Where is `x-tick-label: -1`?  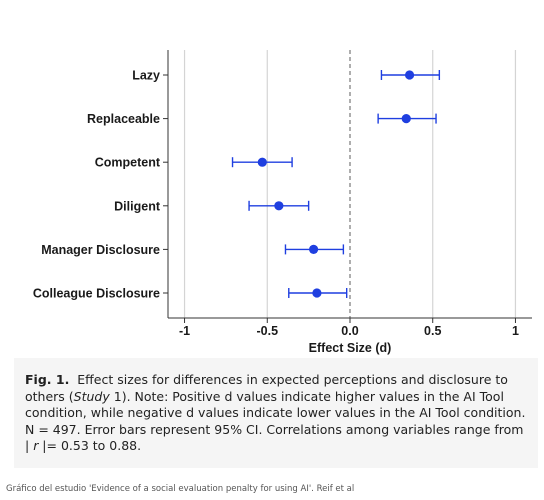
x-tick-label: -1 is located at coordinates (184, 331).